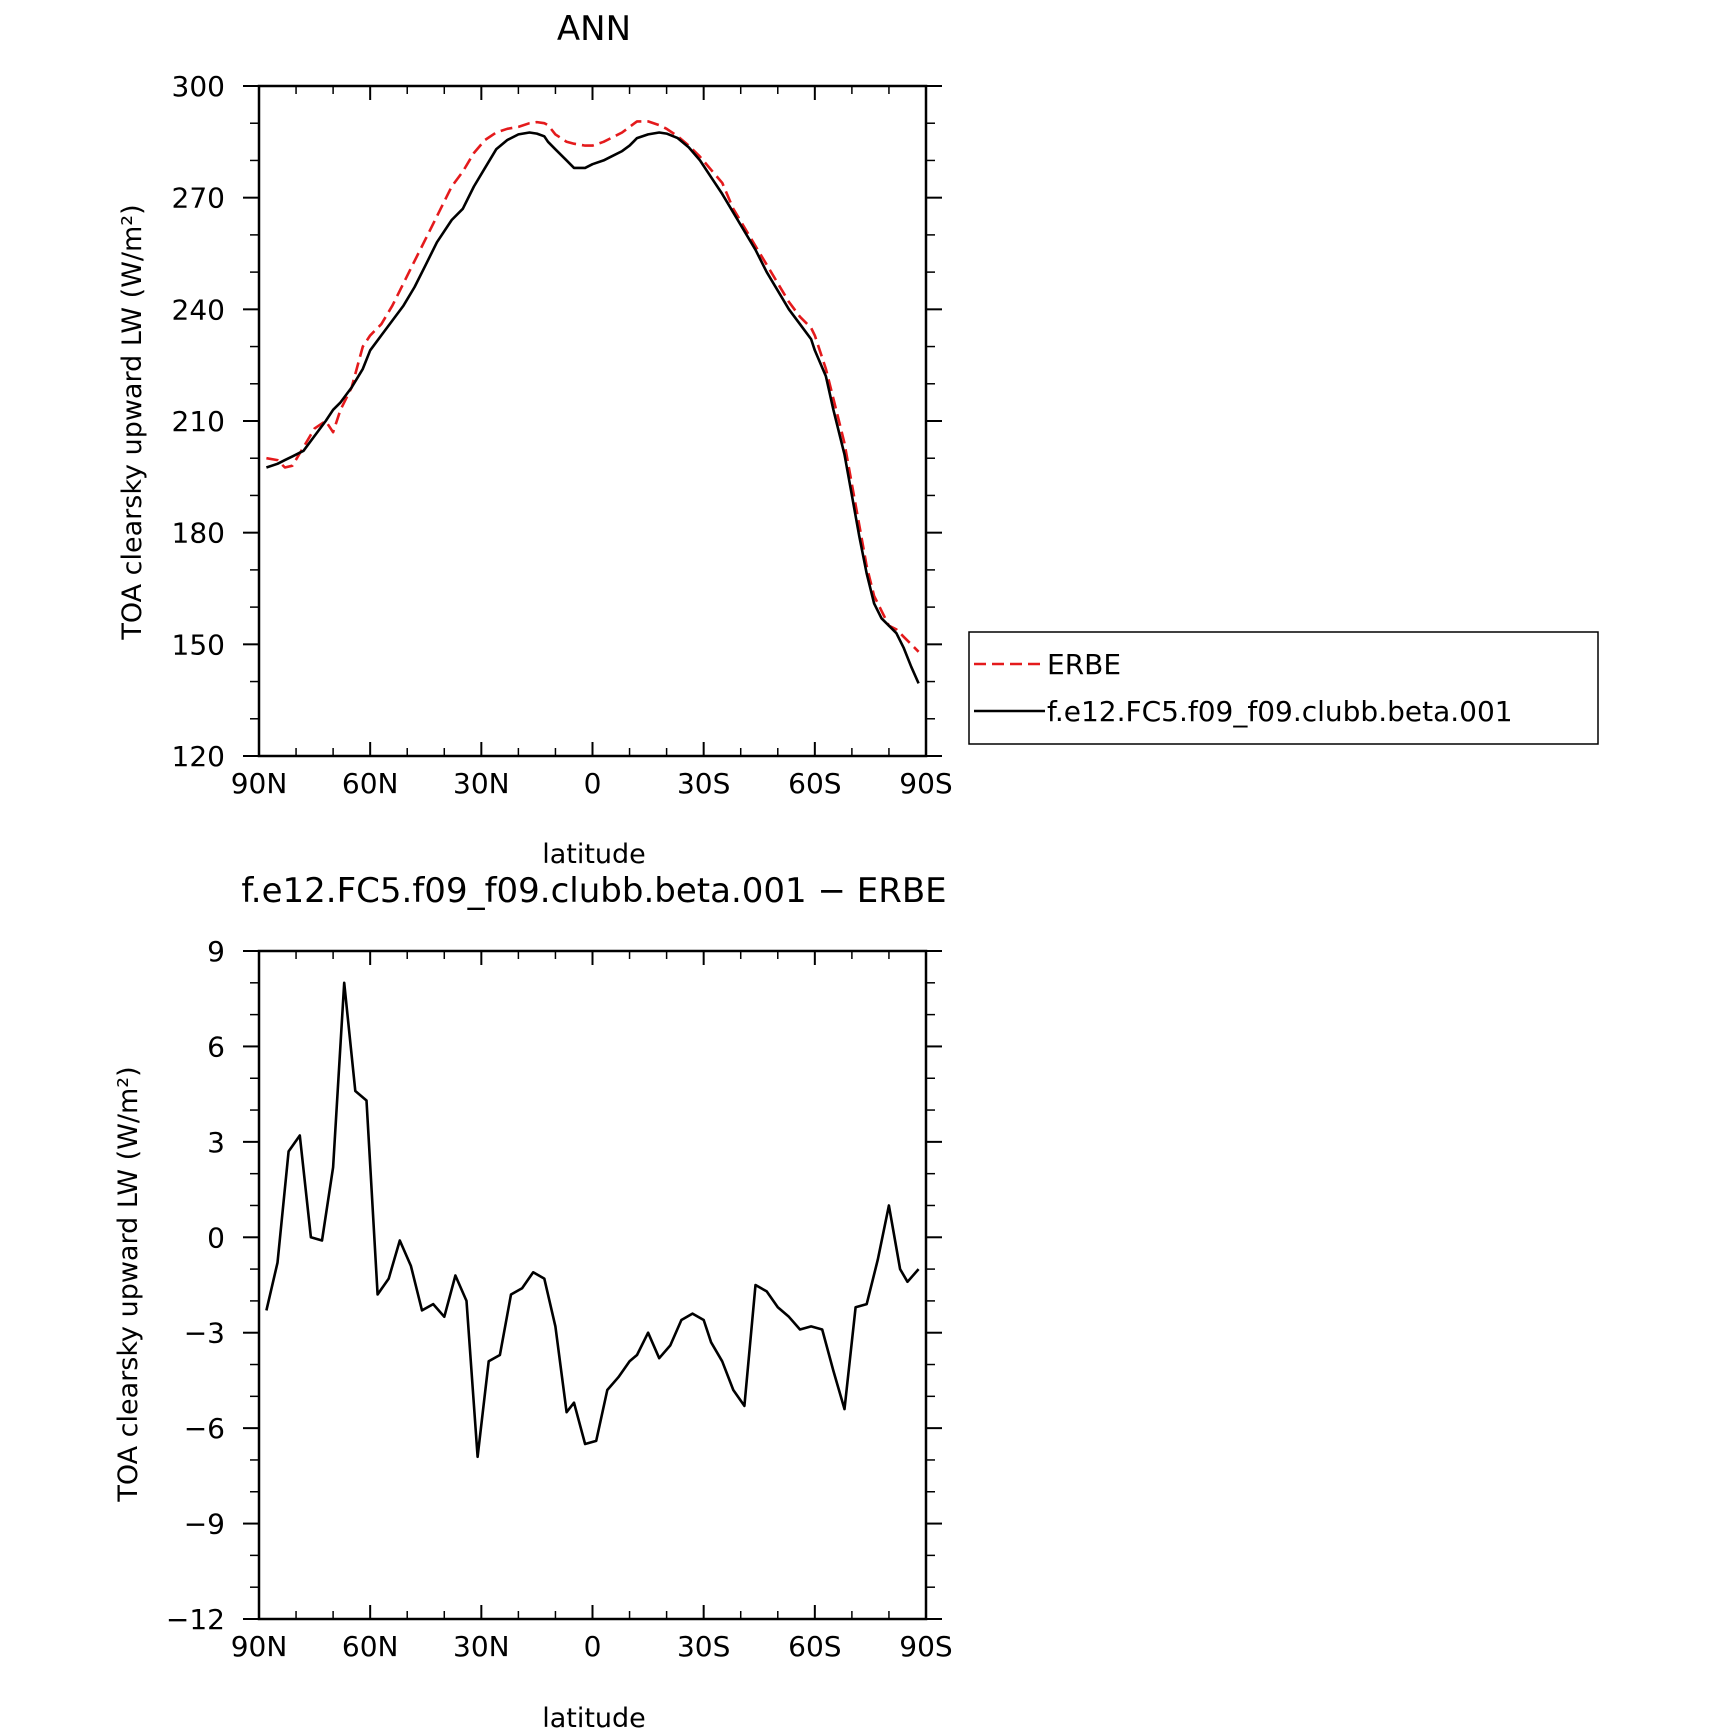 The height and width of the screenshot is (1734, 1710). Describe the element at coordinates (216, 1046) in the screenshot. I see `bottom-y-tick-label: 6` at that location.